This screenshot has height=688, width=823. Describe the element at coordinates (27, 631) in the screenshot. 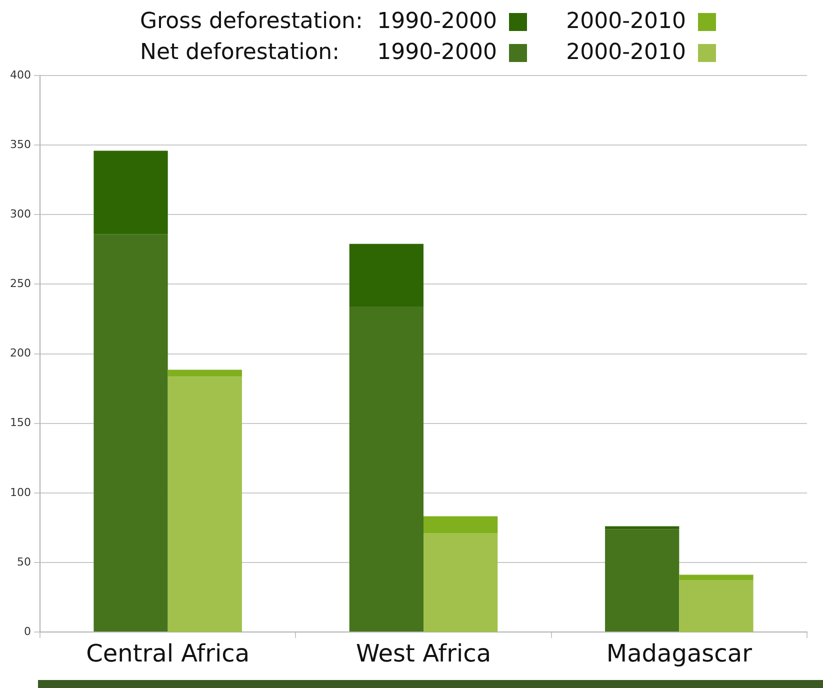

I see `y-tick-label: 0` at that location.